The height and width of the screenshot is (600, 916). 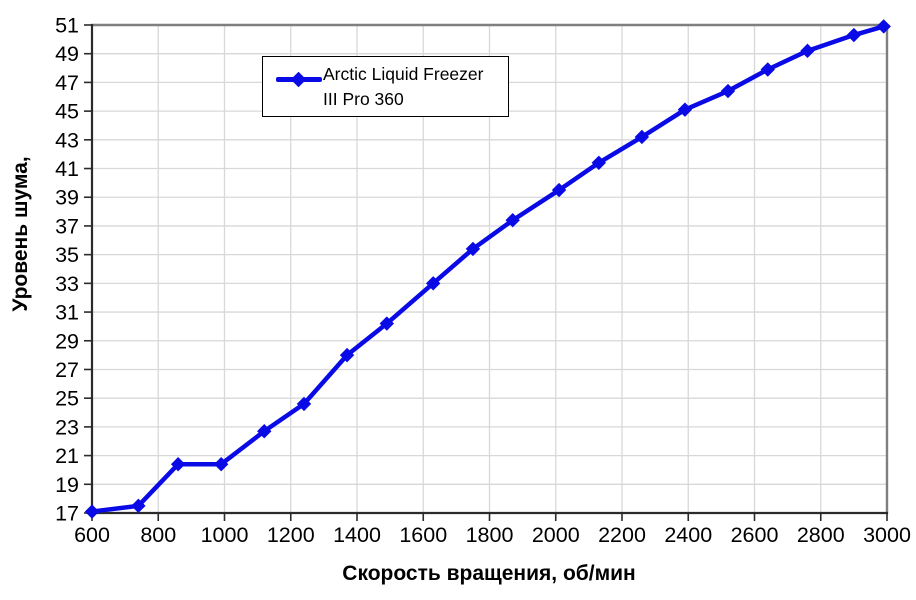 I want to click on svg-text: 2800, so click(x=821, y=535).